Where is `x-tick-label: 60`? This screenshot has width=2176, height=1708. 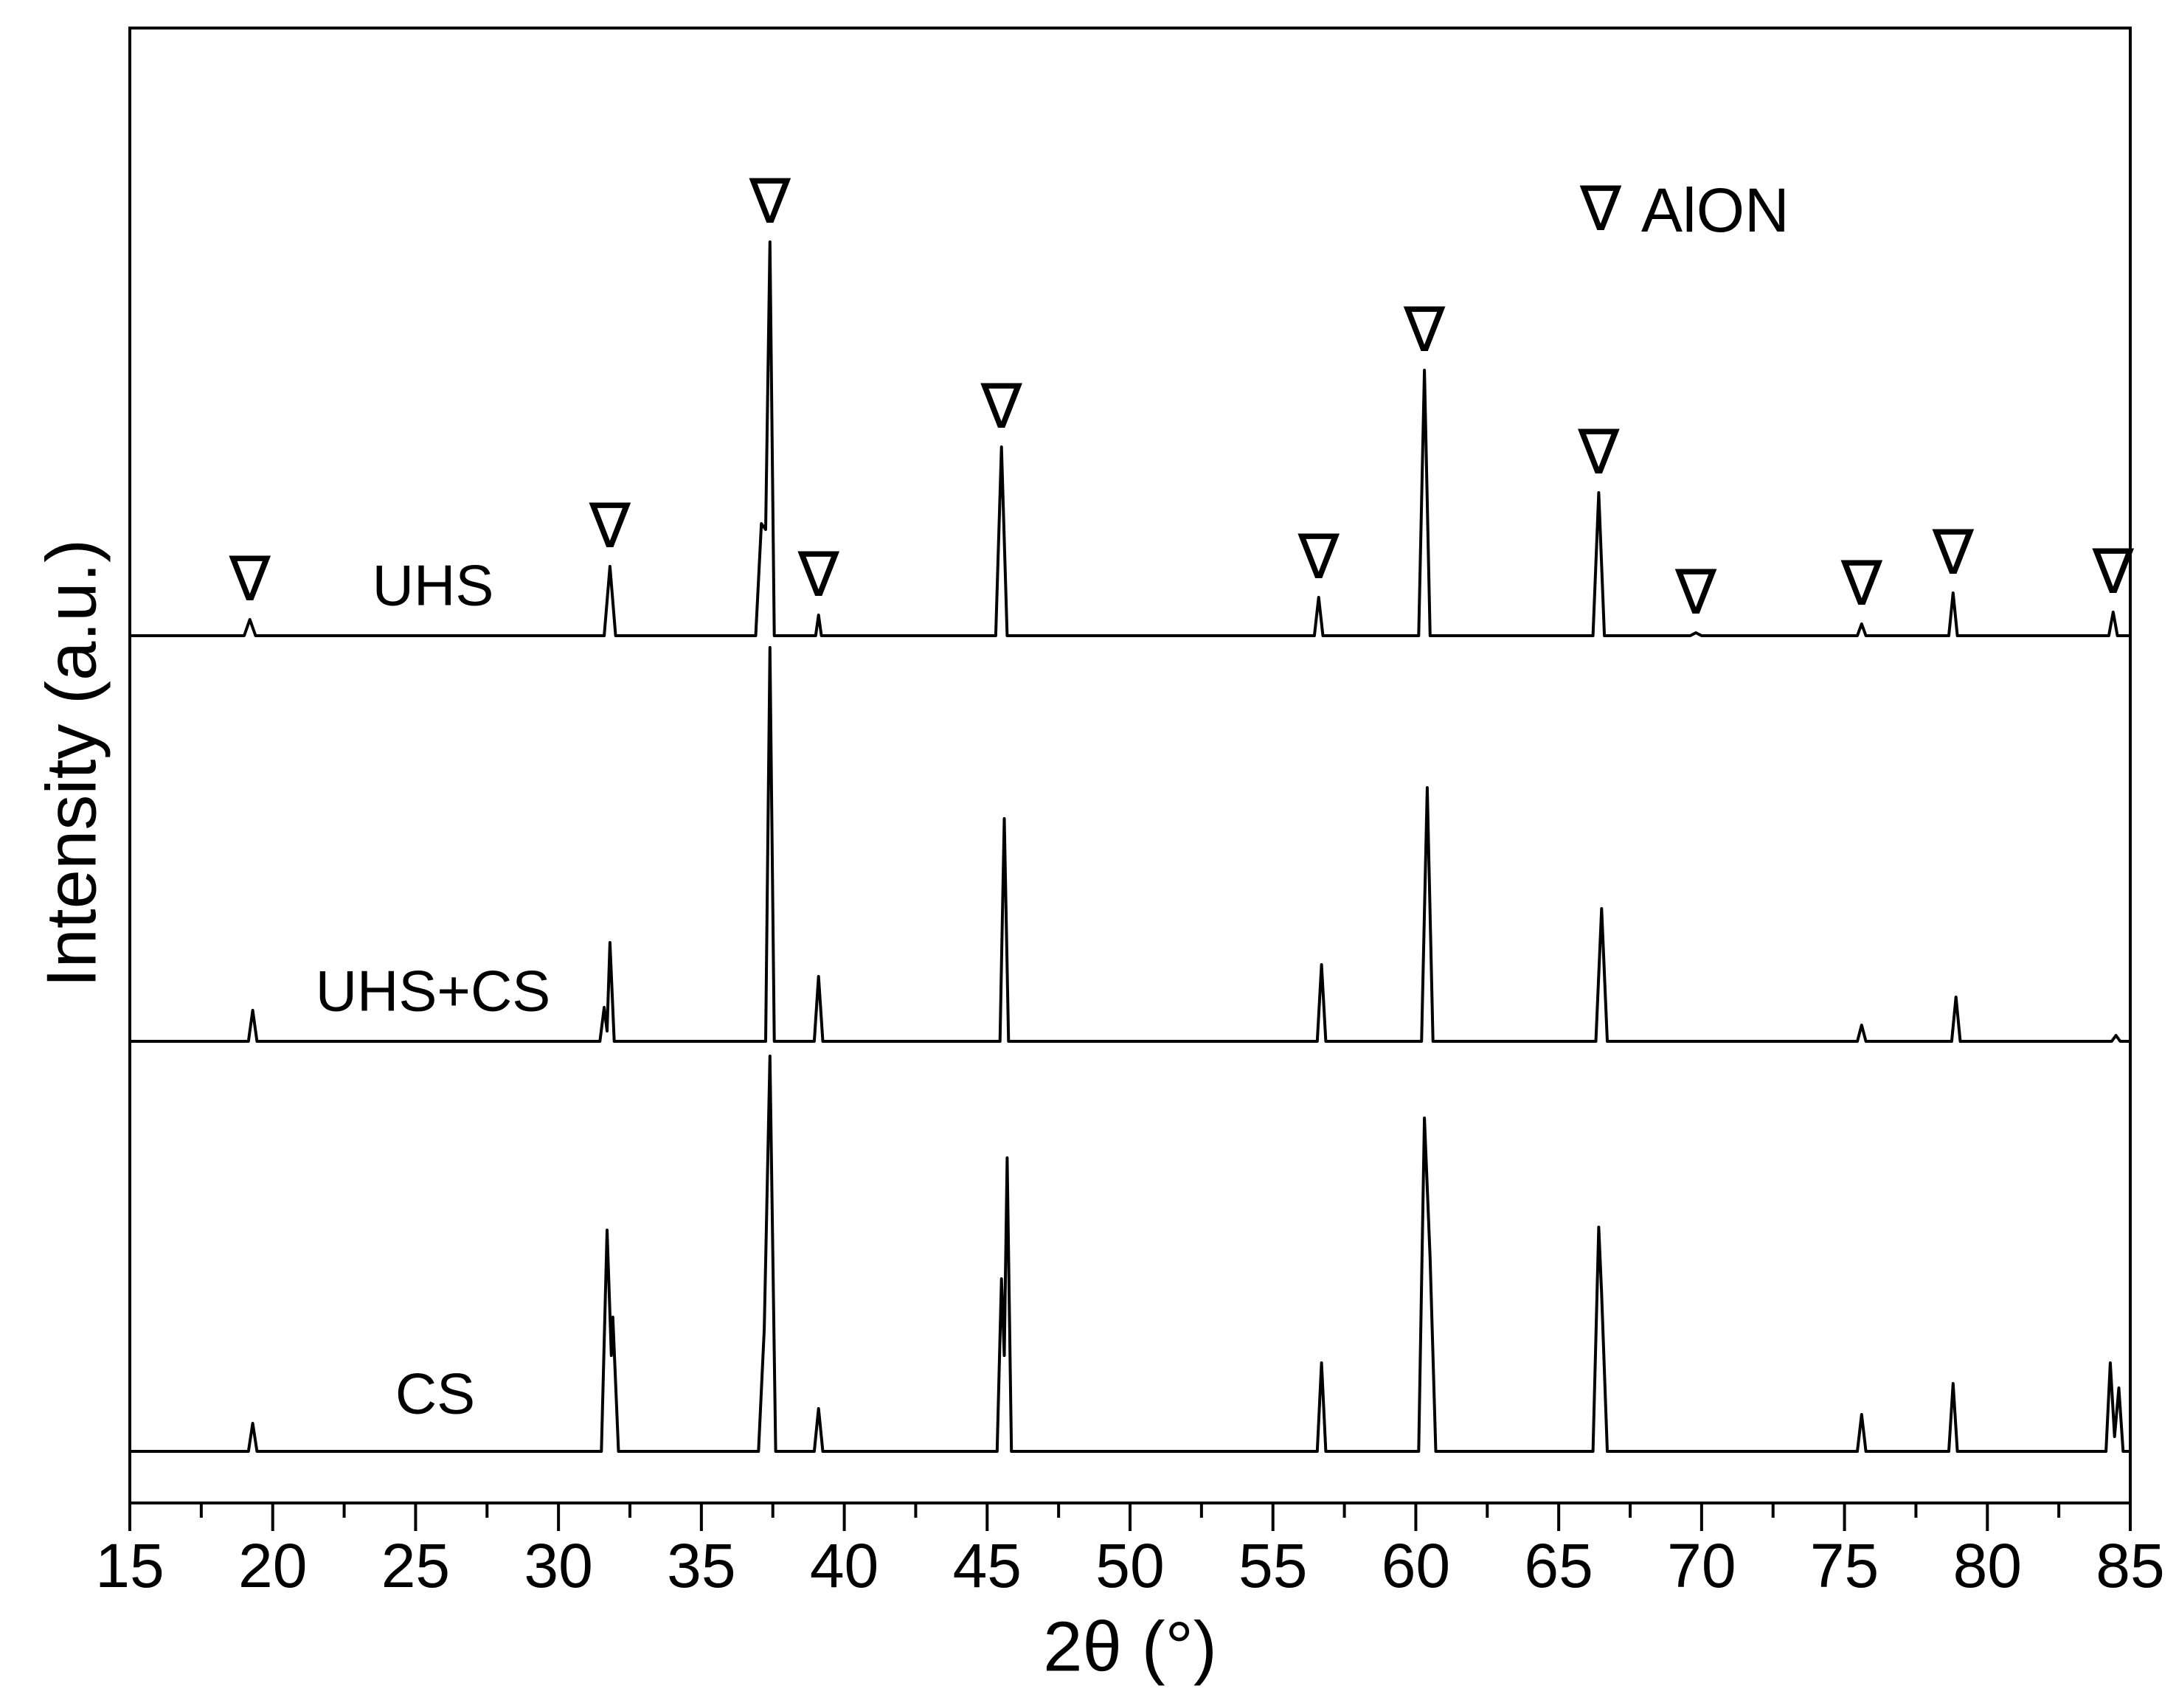 x-tick-label: 60 is located at coordinates (1416, 1565).